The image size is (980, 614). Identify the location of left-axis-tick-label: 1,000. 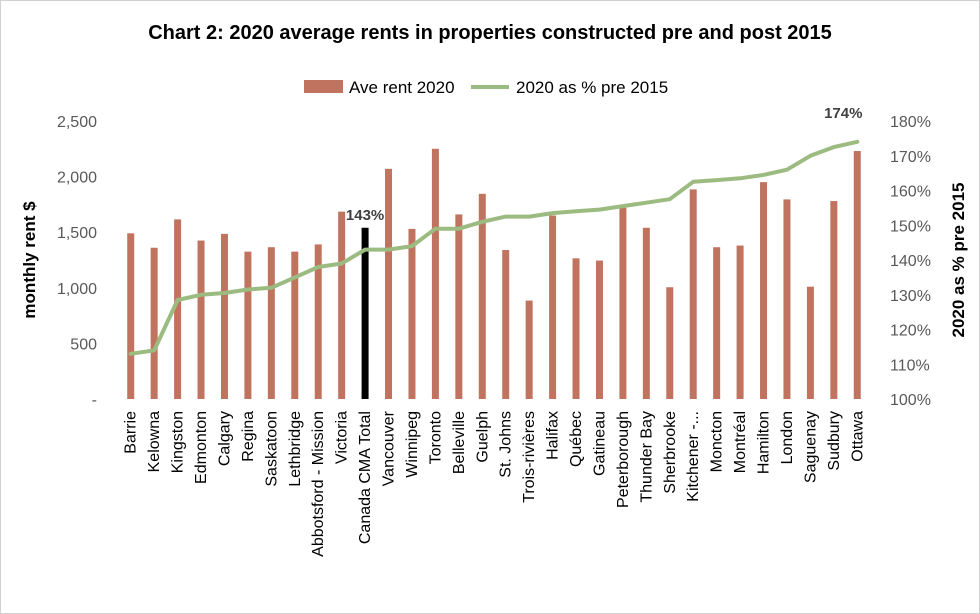
(77, 289).